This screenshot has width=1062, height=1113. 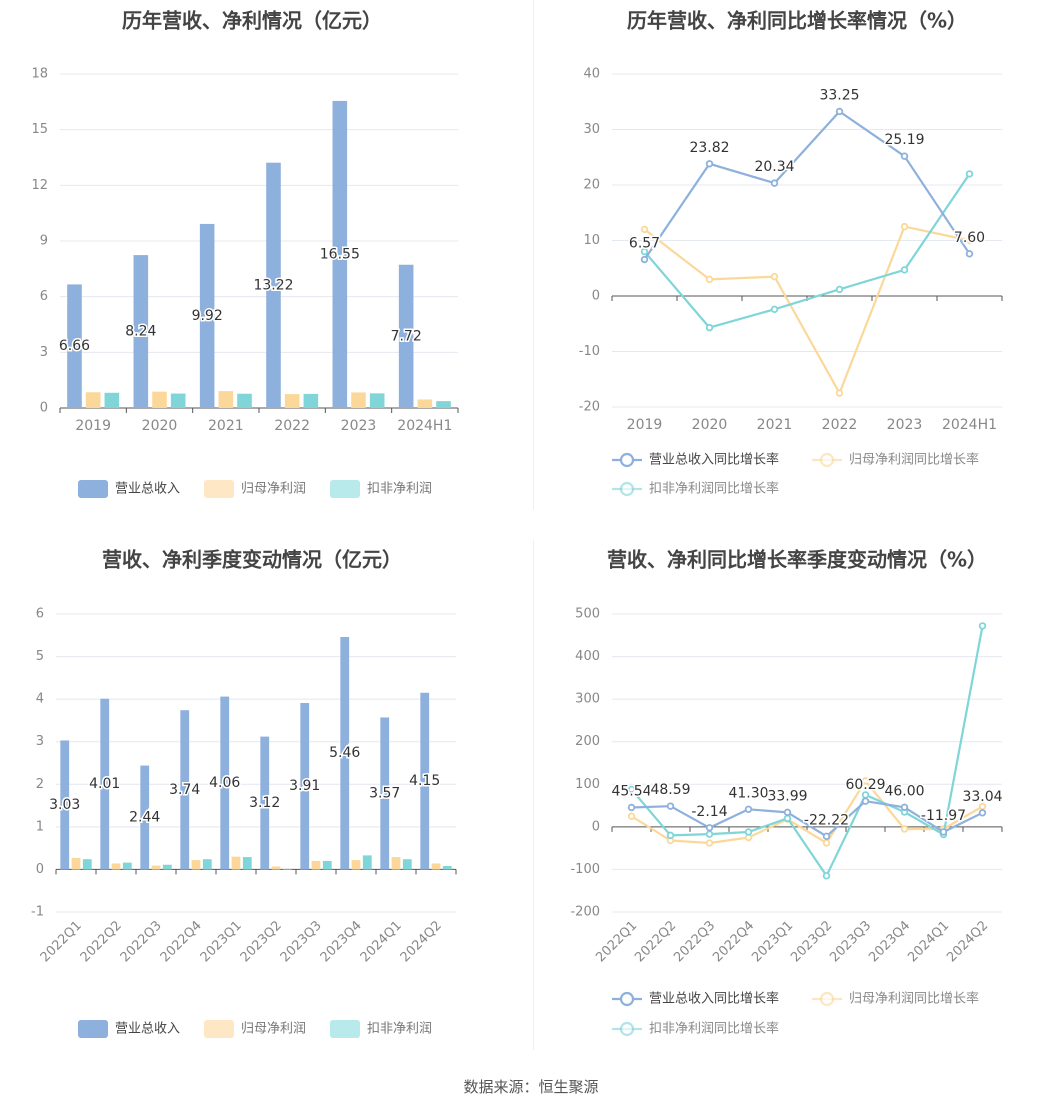 What do you see at coordinates (40, 741) in the screenshot?
I see `y-tick-label: 3` at bounding box center [40, 741].